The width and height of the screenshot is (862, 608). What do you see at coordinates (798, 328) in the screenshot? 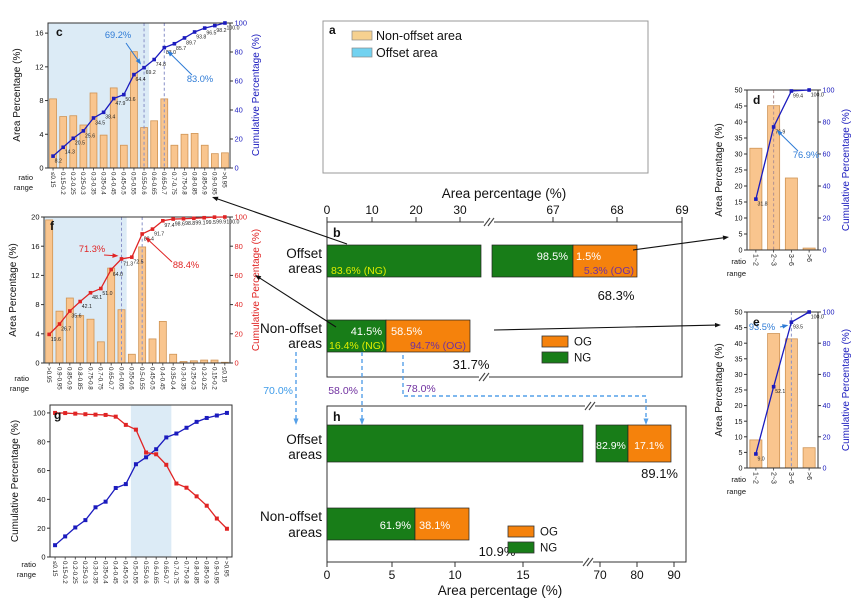
I see `point-label: 93.5` at bounding box center [798, 328].